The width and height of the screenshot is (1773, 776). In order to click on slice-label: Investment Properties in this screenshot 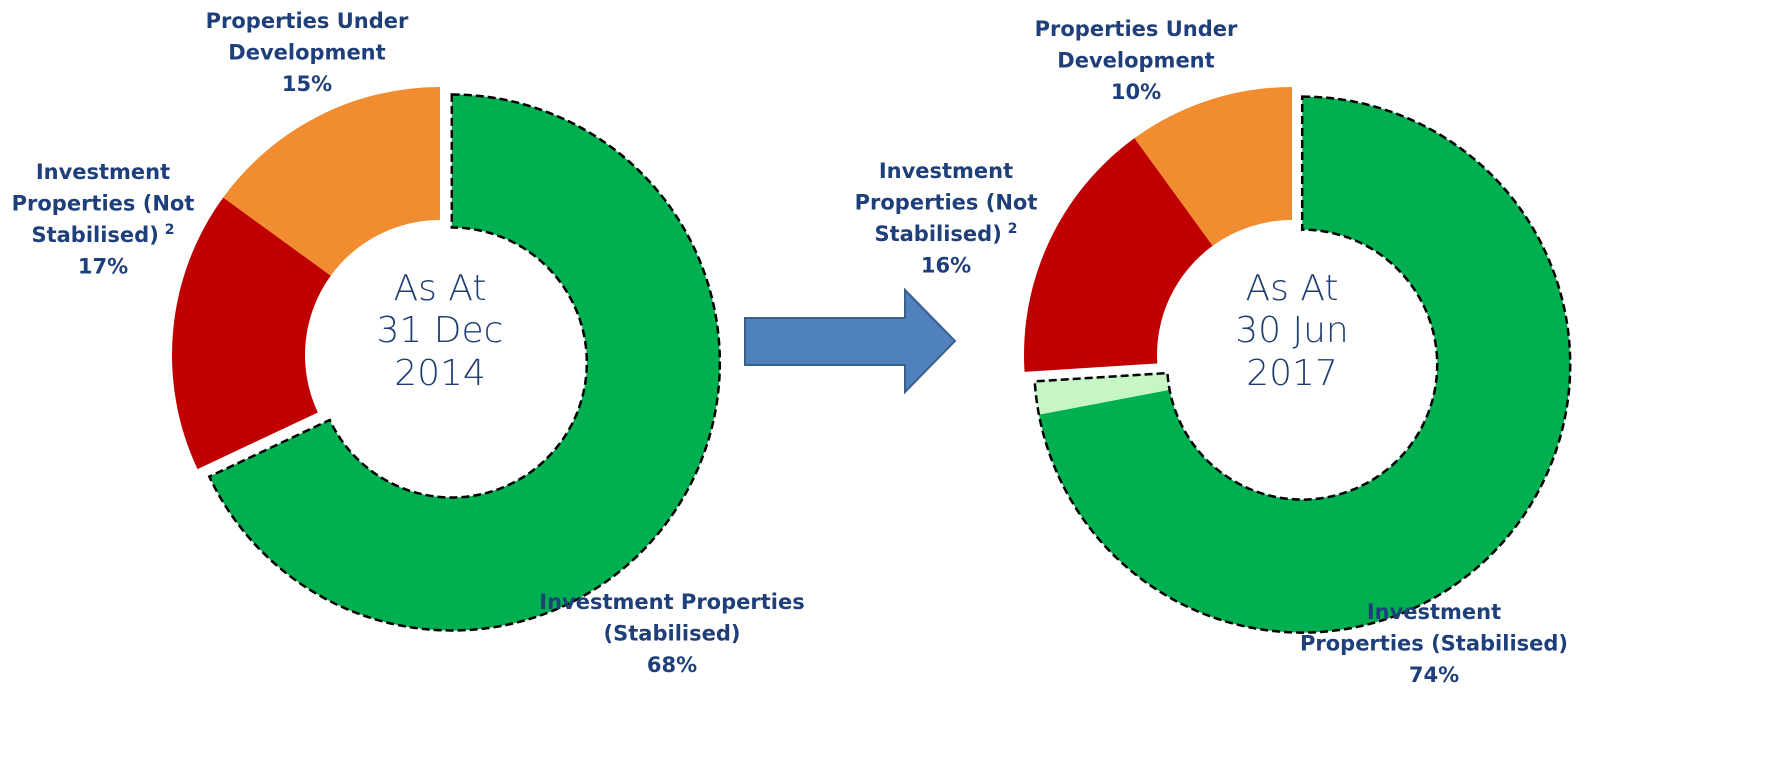, I will do `click(671, 602)`.